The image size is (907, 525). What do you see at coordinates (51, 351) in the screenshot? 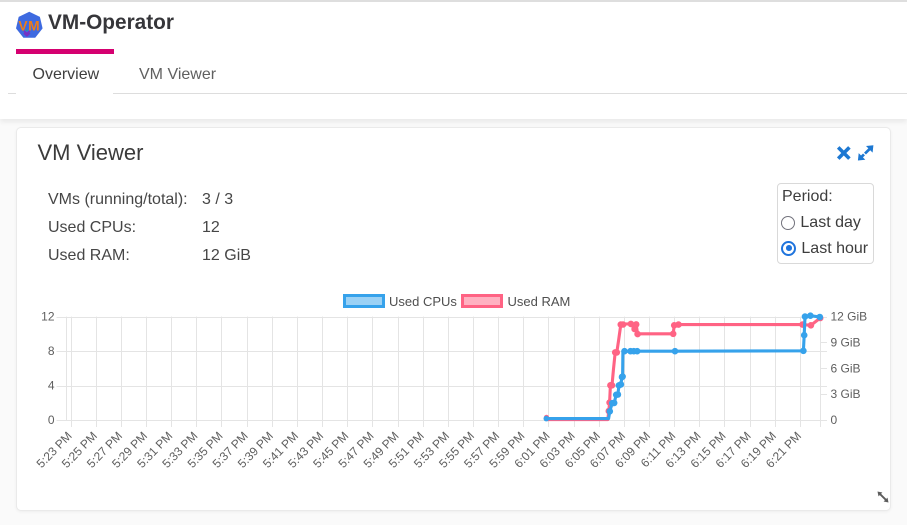
I see `svg-text: 8` at bounding box center [51, 351].